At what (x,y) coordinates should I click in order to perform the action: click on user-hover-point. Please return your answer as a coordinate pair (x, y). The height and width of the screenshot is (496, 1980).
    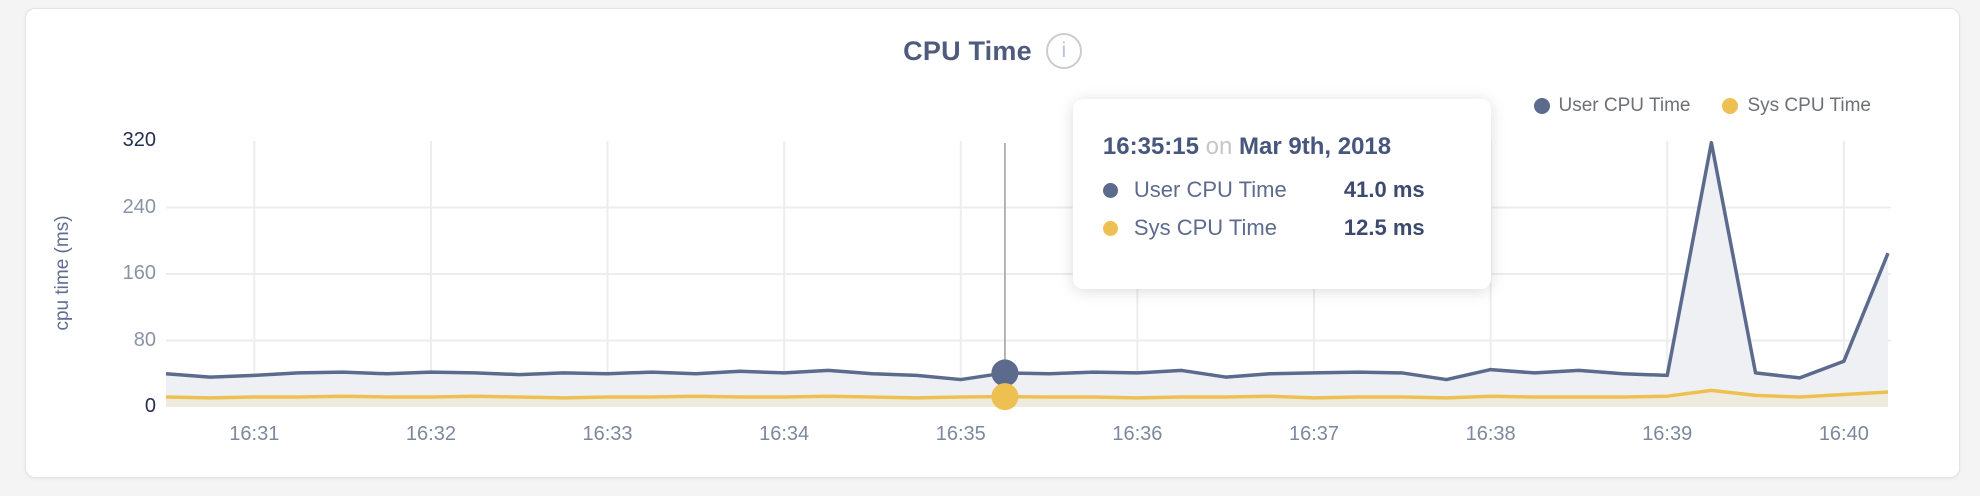
    Looking at the image, I should click on (1005, 373).